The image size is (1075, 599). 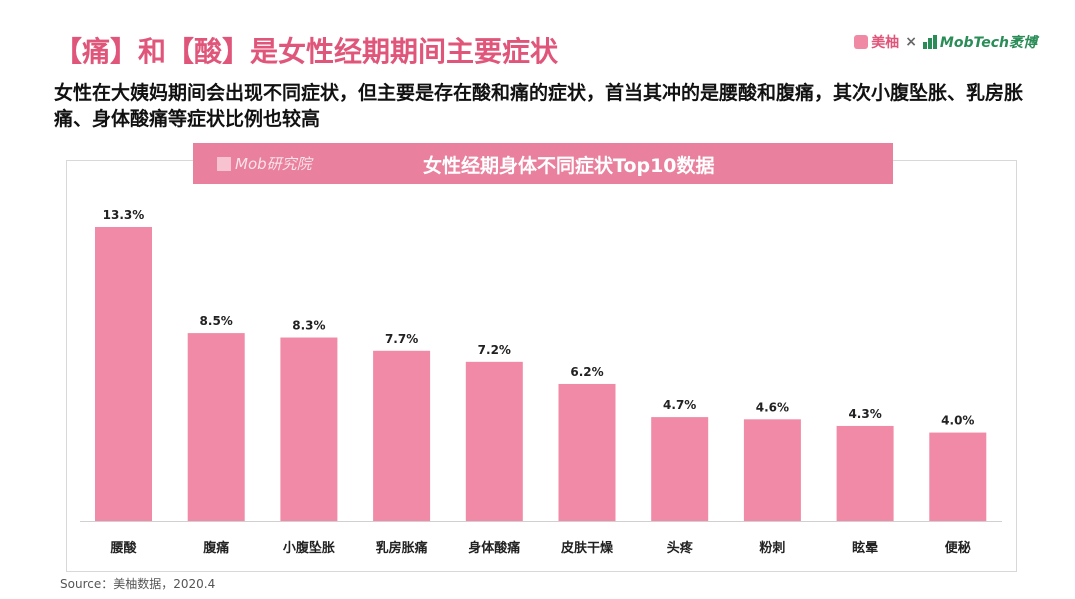 I want to click on category-label-3: 小腹坠胀, so click(x=309, y=548).